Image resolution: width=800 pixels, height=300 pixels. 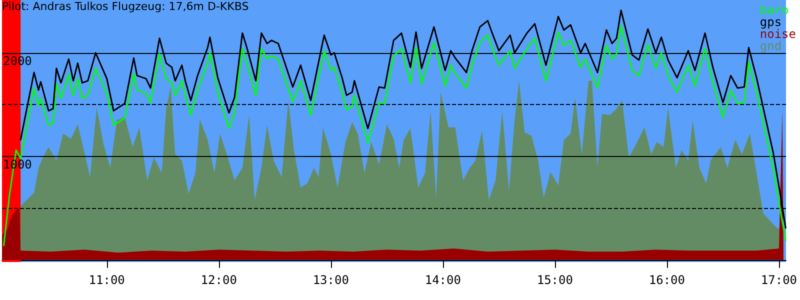 What do you see at coordinates (771, 46) in the screenshot?
I see `text: gnd` at bounding box center [771, 46].